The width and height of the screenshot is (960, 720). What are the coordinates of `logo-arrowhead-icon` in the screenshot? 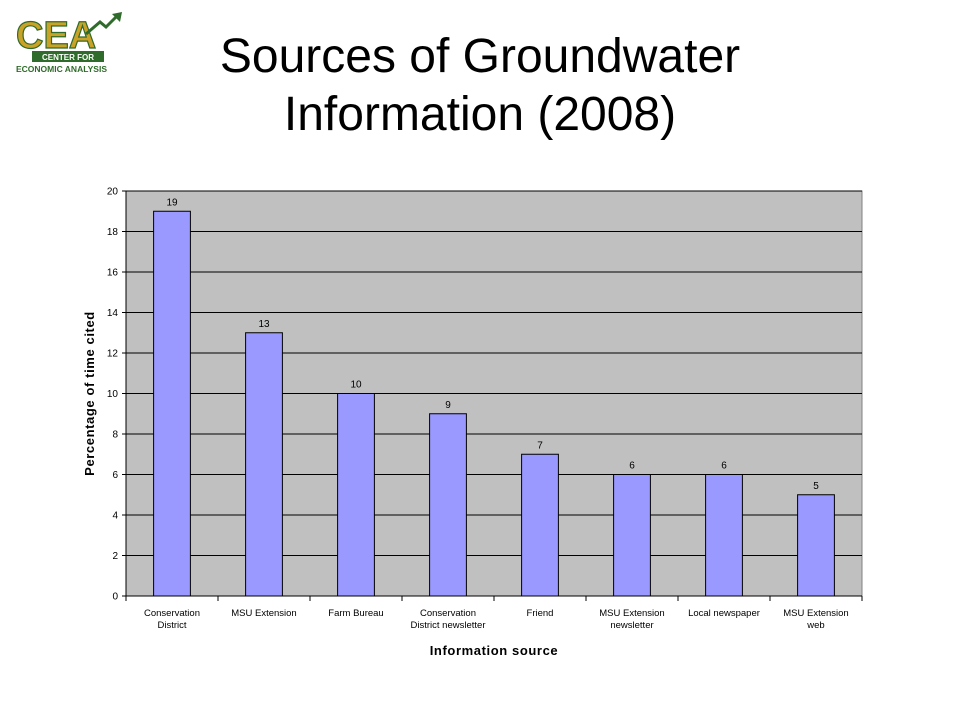 It's located at (117, 17).